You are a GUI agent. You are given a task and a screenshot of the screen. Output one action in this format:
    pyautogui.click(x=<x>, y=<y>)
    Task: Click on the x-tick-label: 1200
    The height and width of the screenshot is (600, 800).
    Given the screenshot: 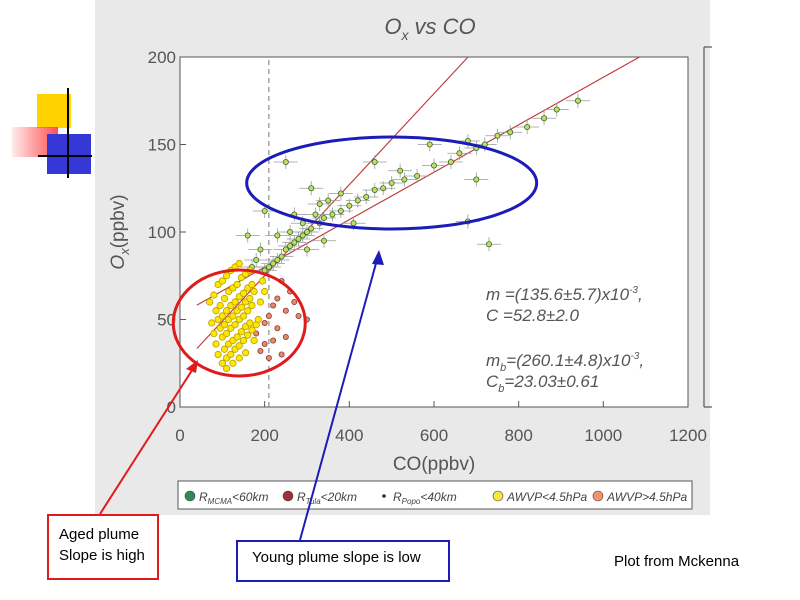 What is the action you would take?
    pyautogui.click(x=688, y=435)
    